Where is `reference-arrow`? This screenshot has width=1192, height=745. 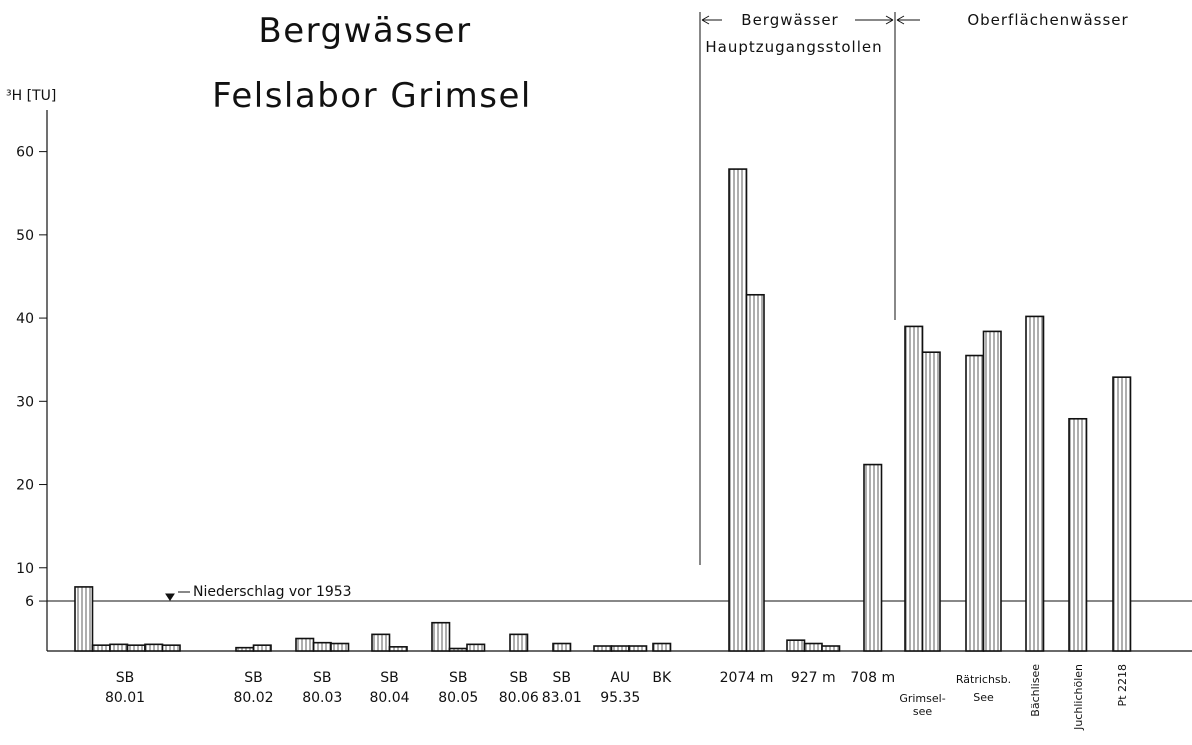 reference-arrow is located at coordinates (177, 596).